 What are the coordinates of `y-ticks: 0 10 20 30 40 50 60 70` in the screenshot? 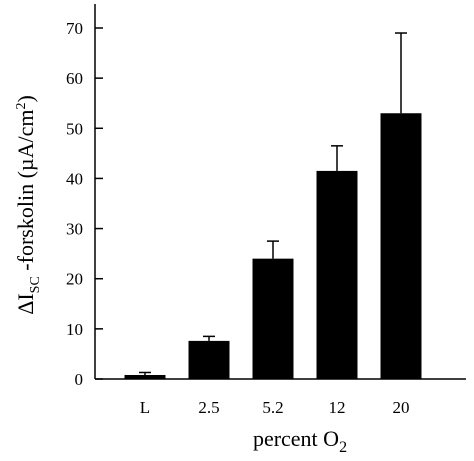 It's located at (84, 204).